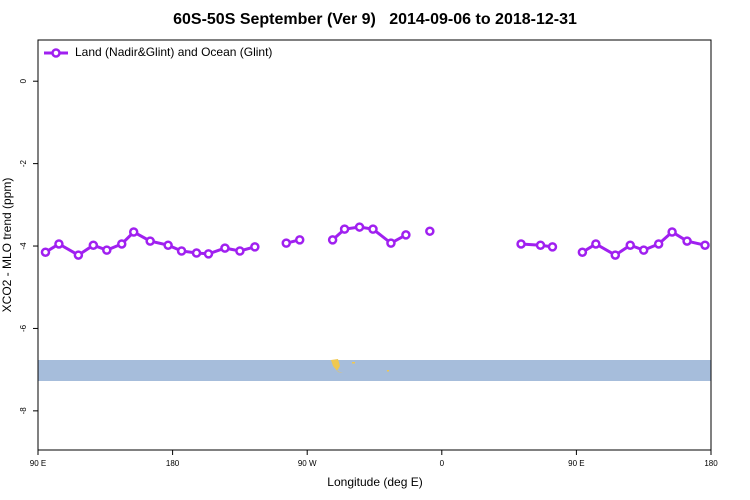 The image size is (750, 500). Describe the element at coordinates (307, 463) in the screenshot. I see `x-tick-label: 90 W` at that location.